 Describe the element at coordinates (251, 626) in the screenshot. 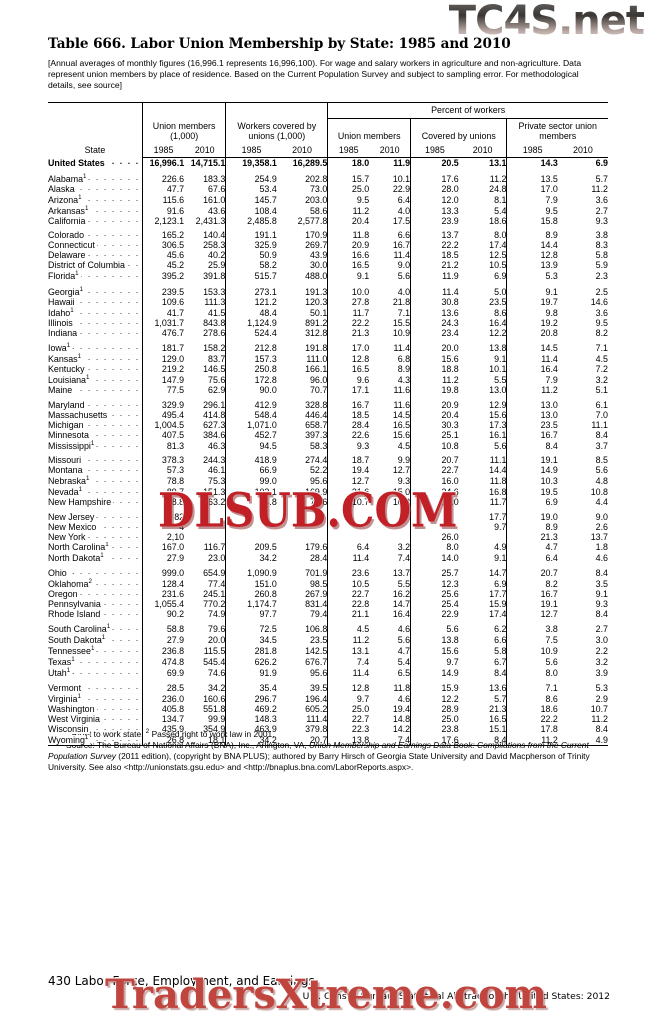

I see `data-cell: 72.5` at that location.